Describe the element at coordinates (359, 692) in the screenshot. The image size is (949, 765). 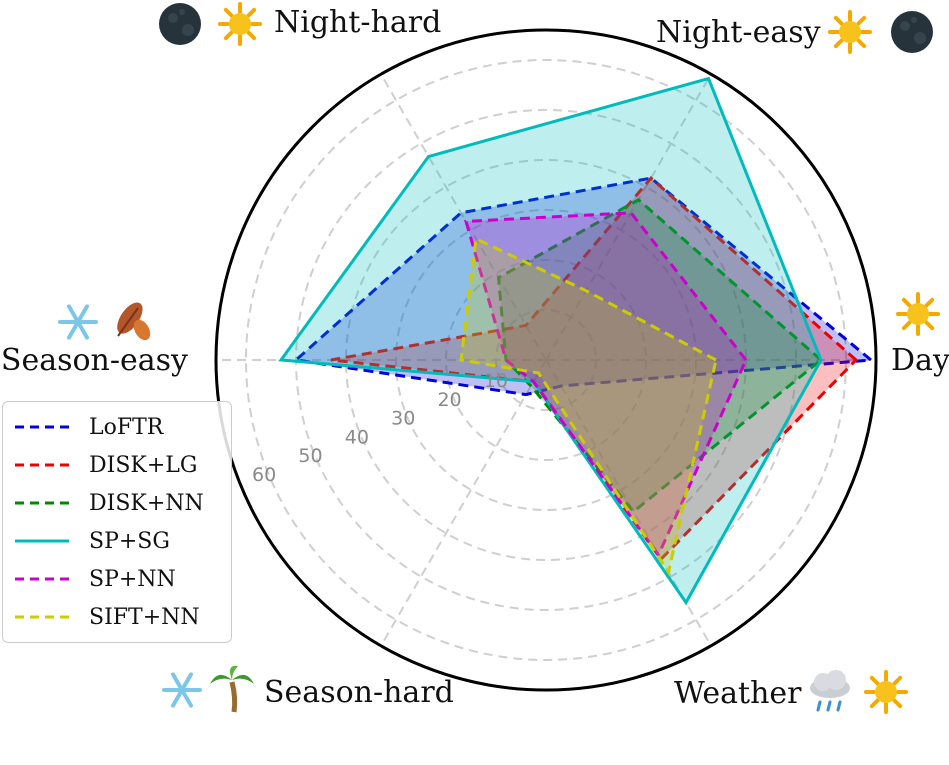
I see `axis-label-season-hard: Season-hard` at that location.